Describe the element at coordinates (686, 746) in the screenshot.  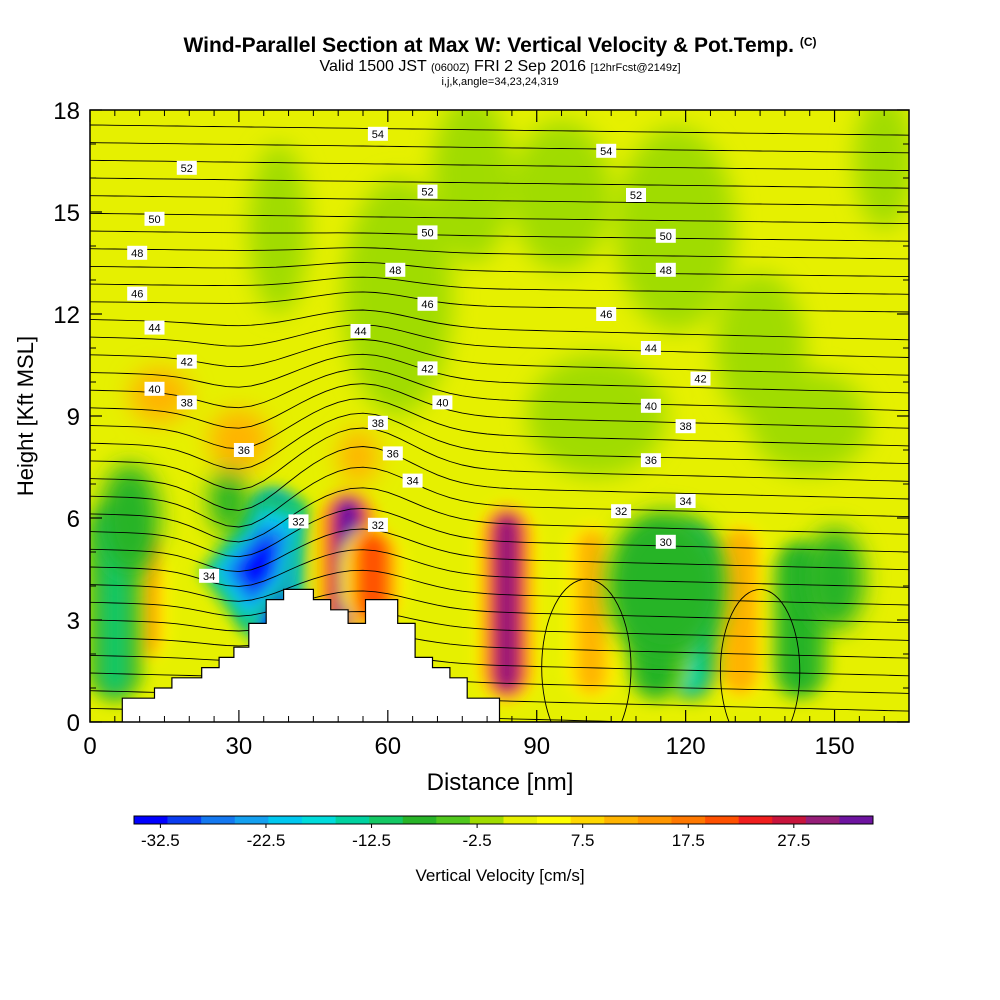
I see `x-tick-label: 120` at that location.